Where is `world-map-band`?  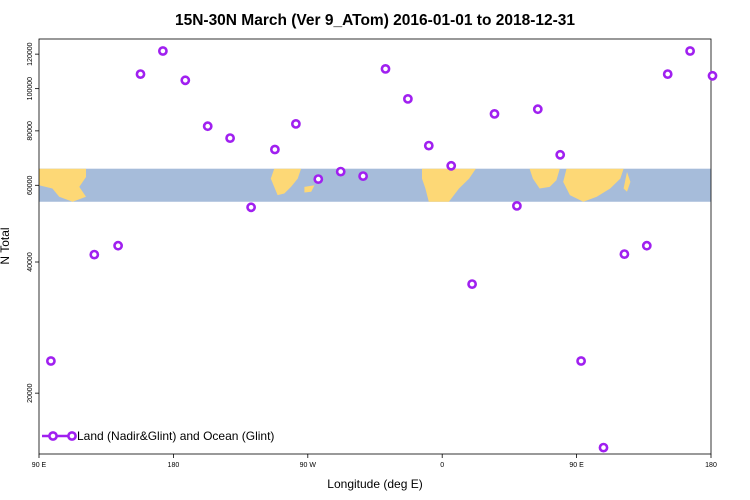 world-map-band is located at coordinates (375, 185).